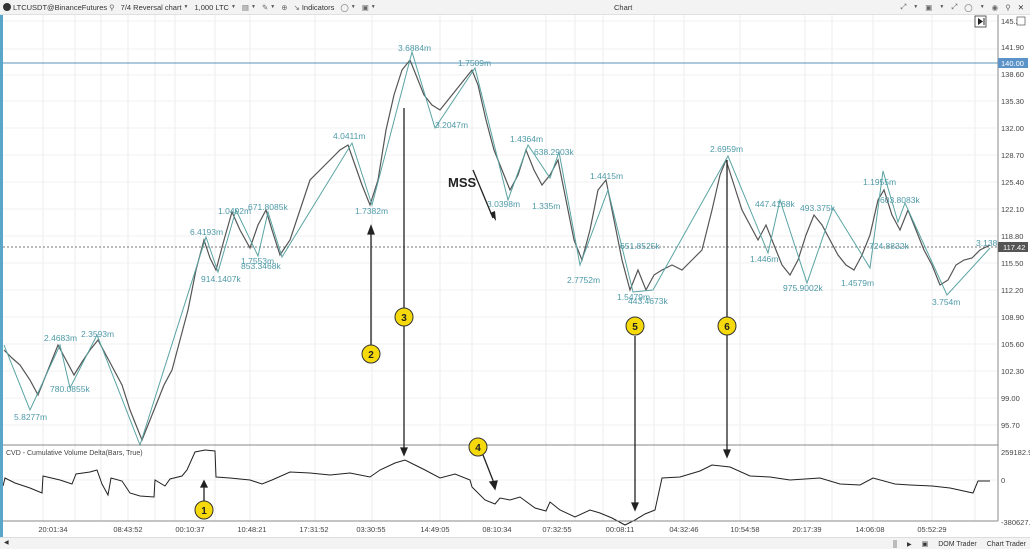 The height and width of the screenshot is (549, 1030). What do you see at coordinates (296, 7) in the screenshot?
I see `indicators-icon: ↘` at bounding box center [296, 7].